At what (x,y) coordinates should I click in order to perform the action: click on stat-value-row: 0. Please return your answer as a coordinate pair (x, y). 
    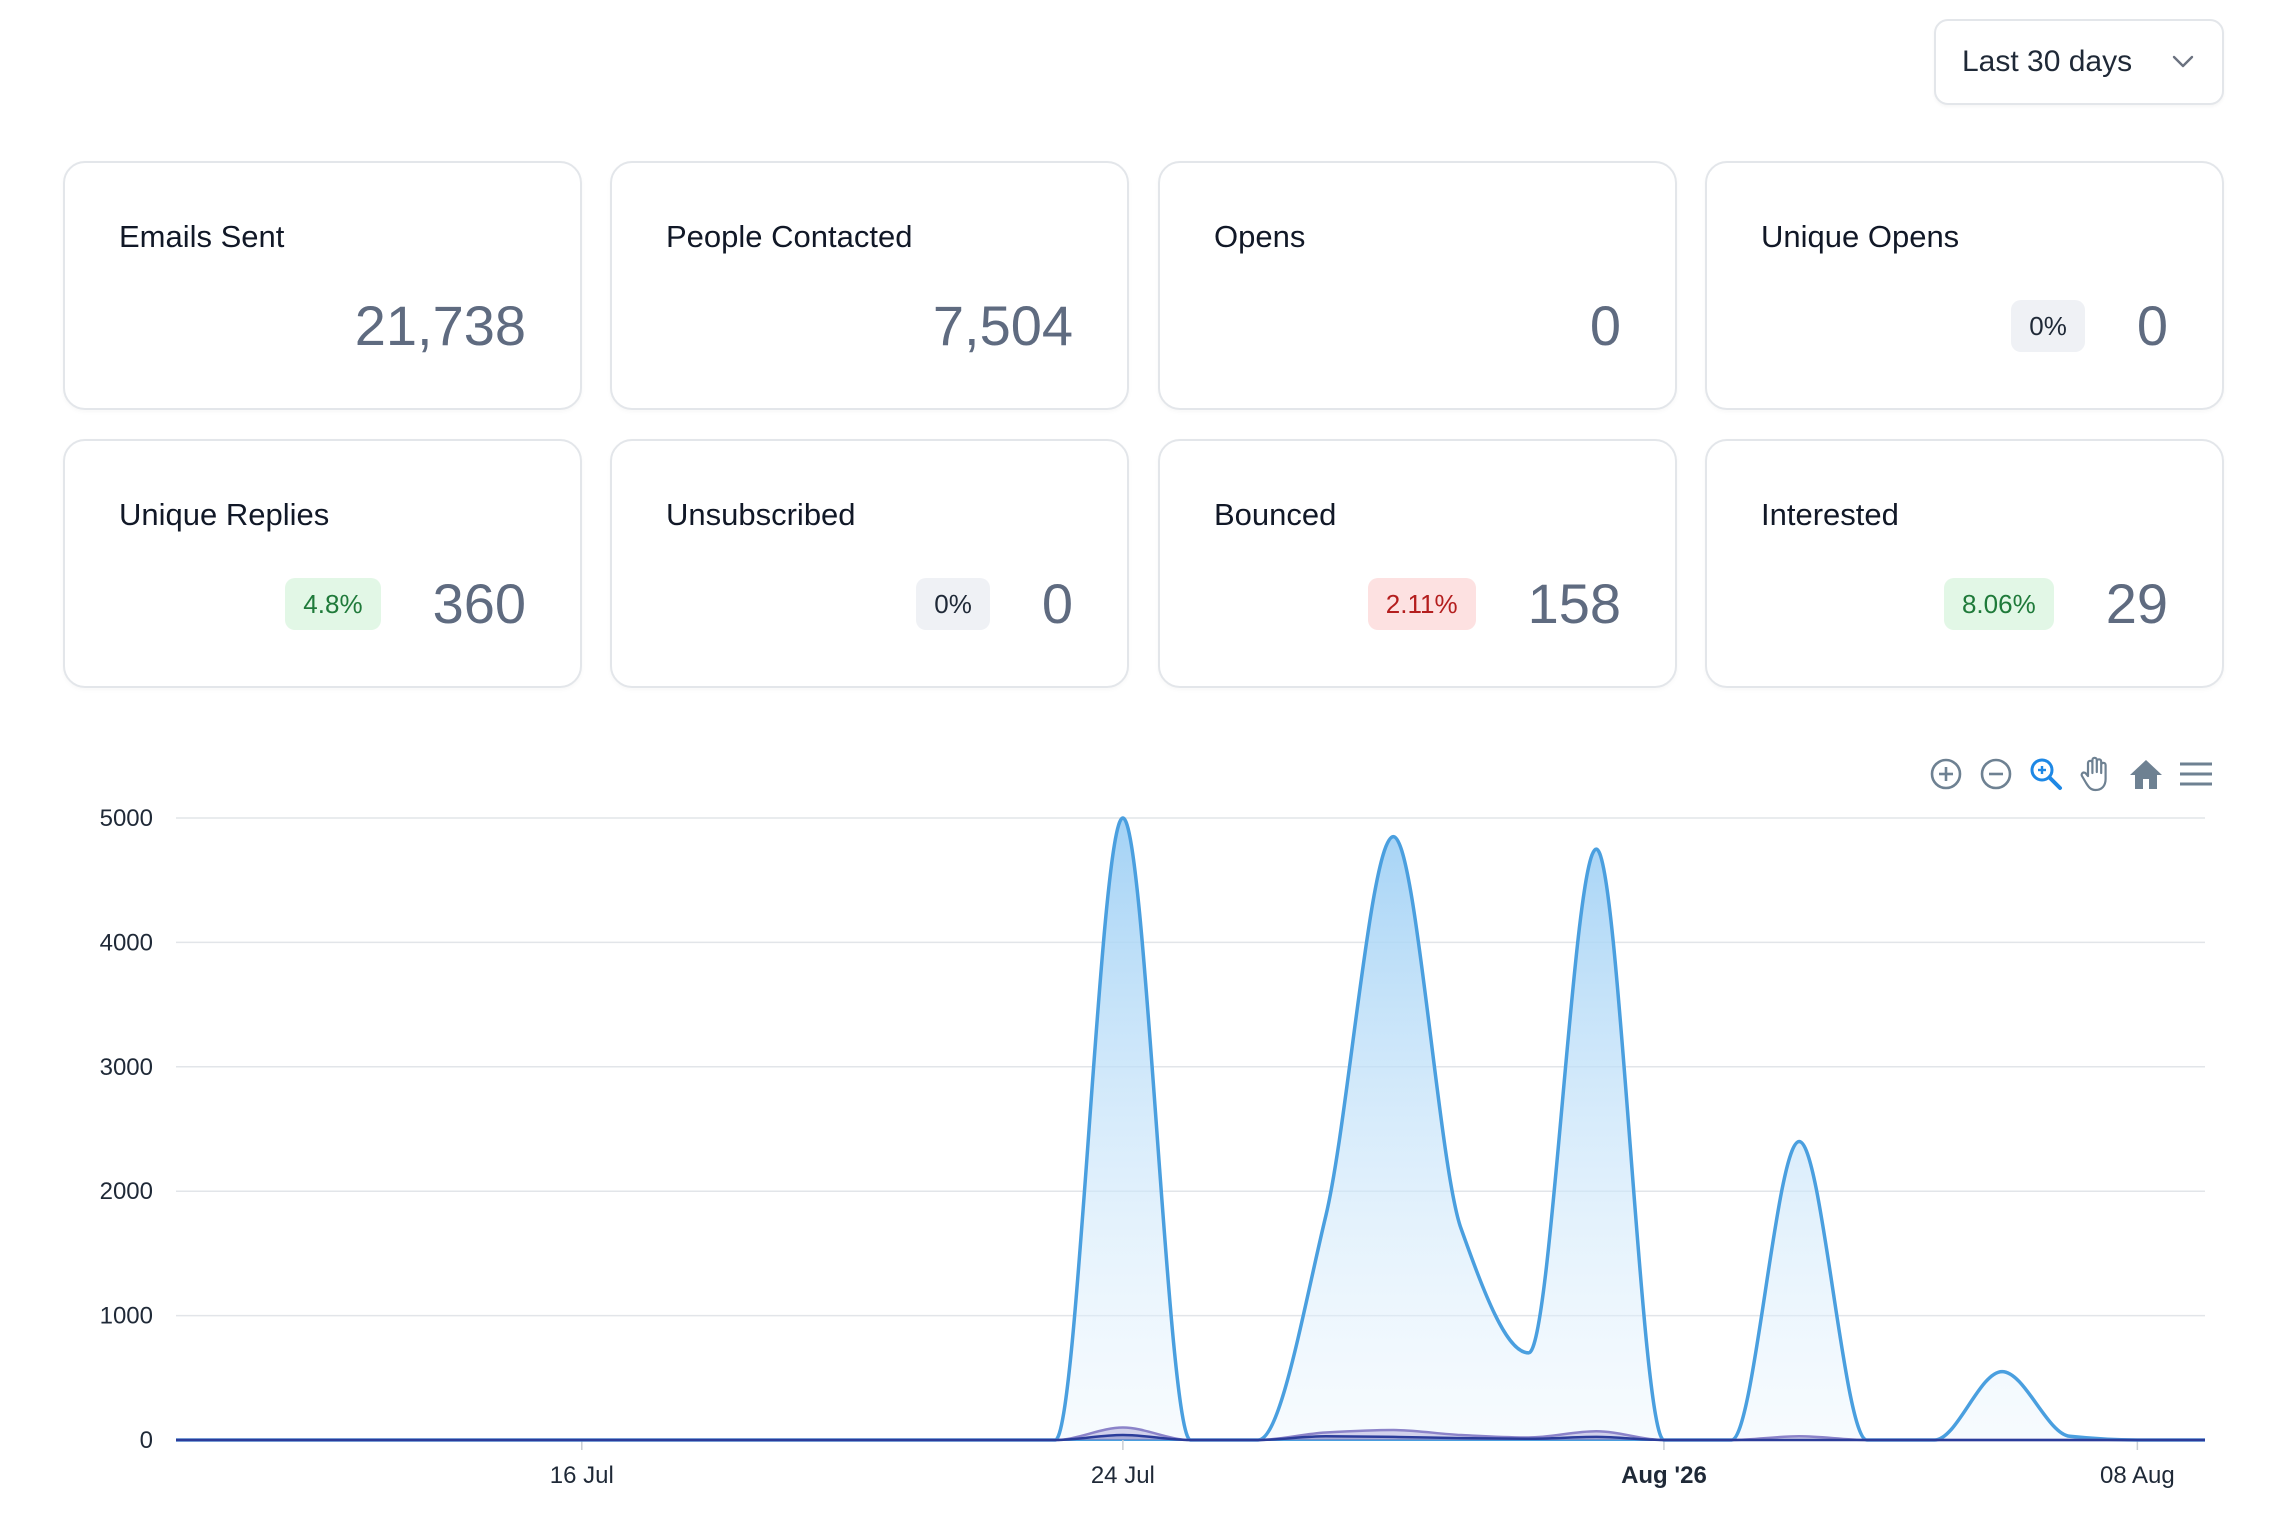
    Looking at the image, I should click on (1605, 326).